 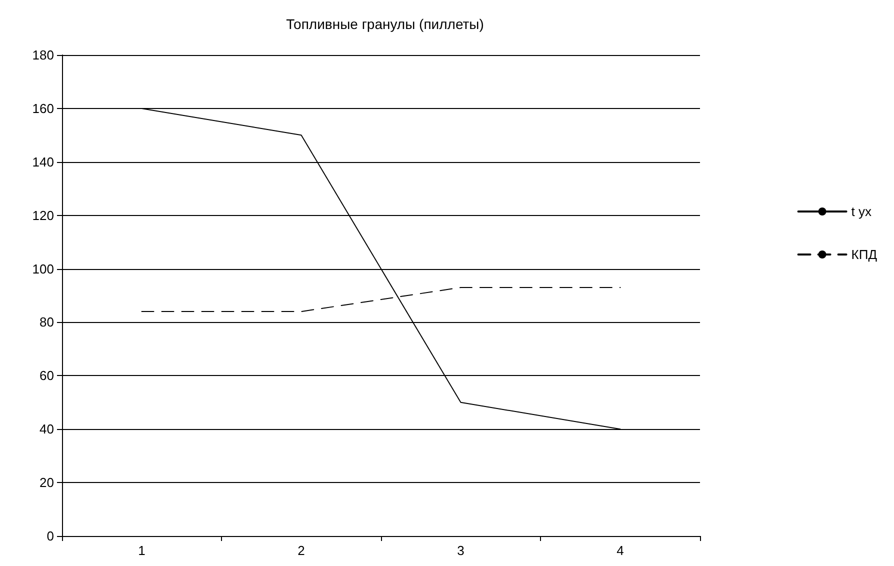 I want to click on y-tick-label: 40, so click(x=47, y=429).